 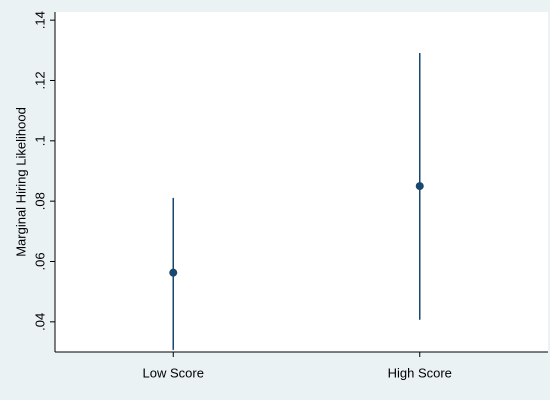 What do you see at coordinates (20, 182) in the screenshot?
I see `y-axis-title: Marginal Hiring Likelihood` at bounding box center [20, 182].